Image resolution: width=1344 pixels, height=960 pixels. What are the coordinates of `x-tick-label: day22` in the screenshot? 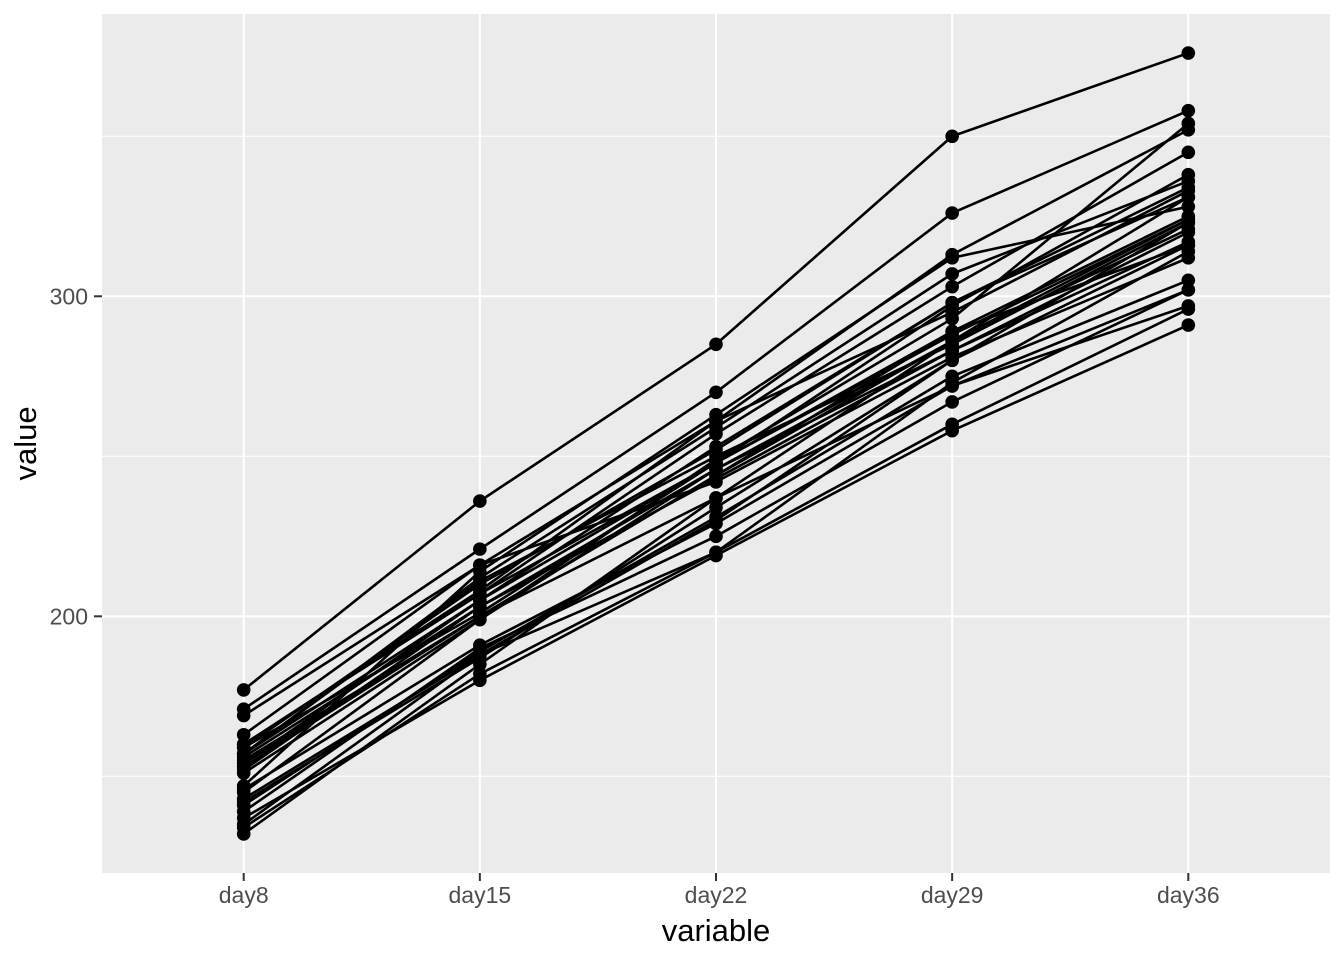 It's located at (716, 895).